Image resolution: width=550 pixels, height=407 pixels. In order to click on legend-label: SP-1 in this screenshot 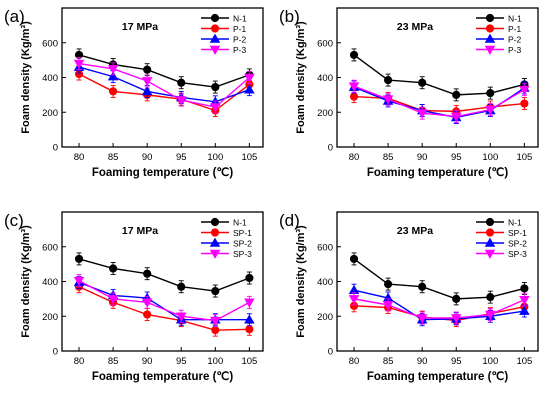, I will do `click(517, 233)`.